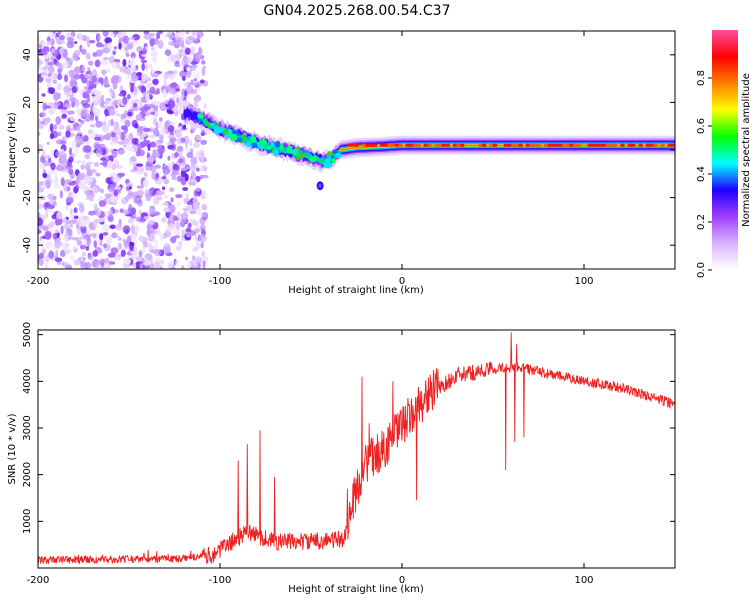 This screenshot has width=750, height=600. I want to click on isolated-blob-core, so click(320, 185).